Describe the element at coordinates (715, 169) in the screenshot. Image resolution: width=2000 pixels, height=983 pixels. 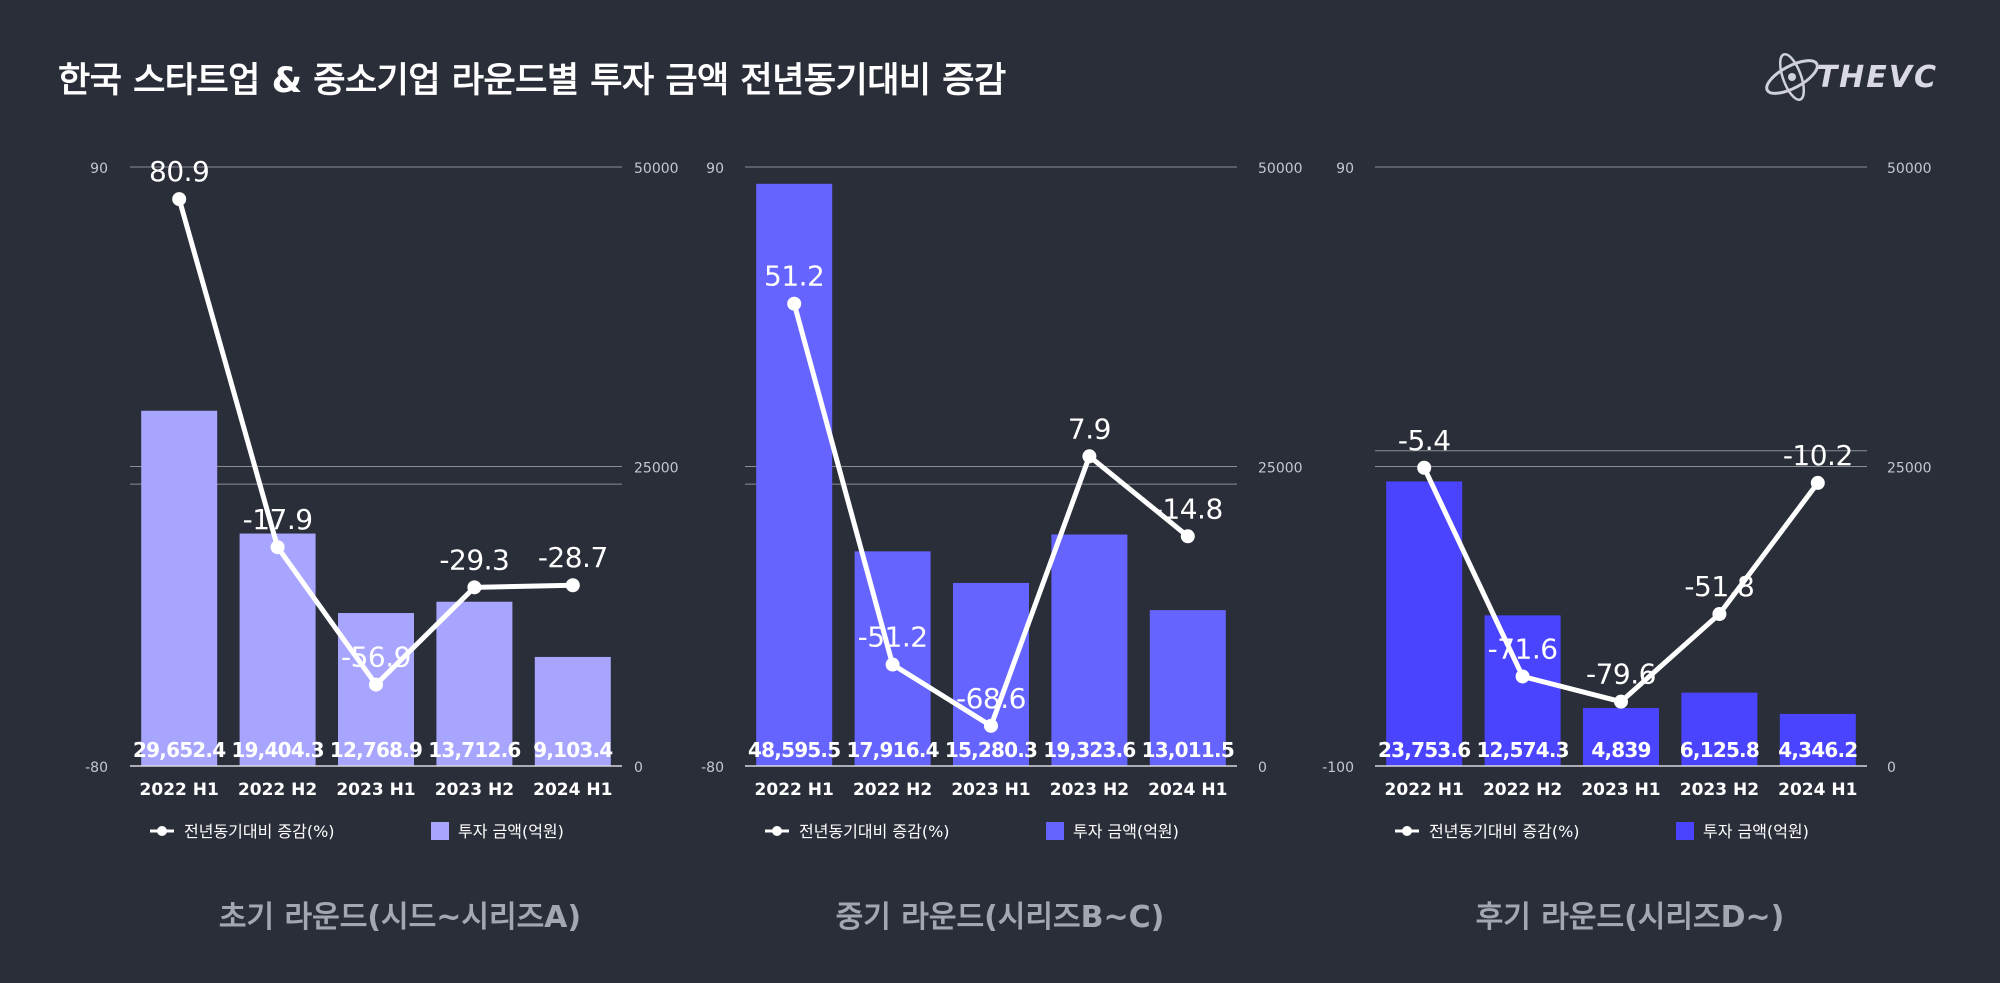
I see `mid-left-tick-top: 90` at that location.